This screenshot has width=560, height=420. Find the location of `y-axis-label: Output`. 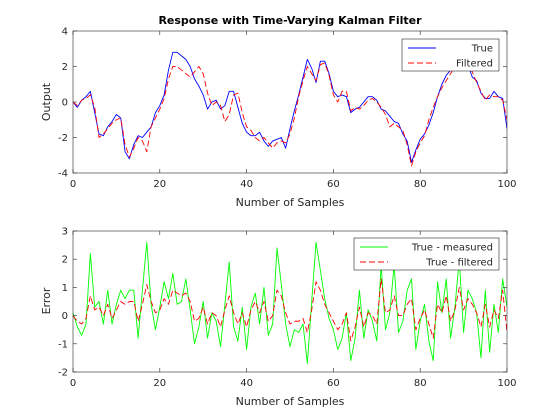

y-axis-label: Output is located at coordinates (46, 101).